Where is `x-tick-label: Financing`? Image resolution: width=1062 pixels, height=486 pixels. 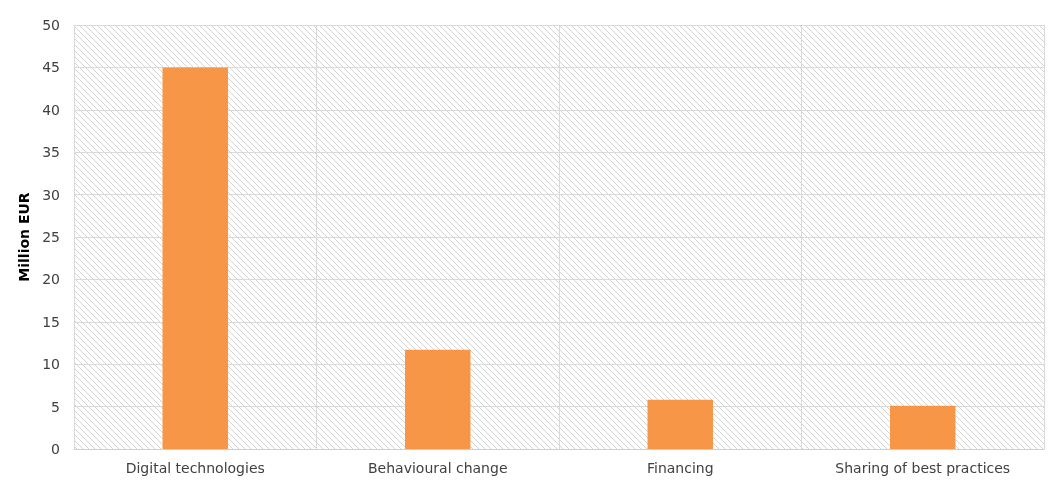
x-tick-label: Financing is located at coordinates (680, 468).